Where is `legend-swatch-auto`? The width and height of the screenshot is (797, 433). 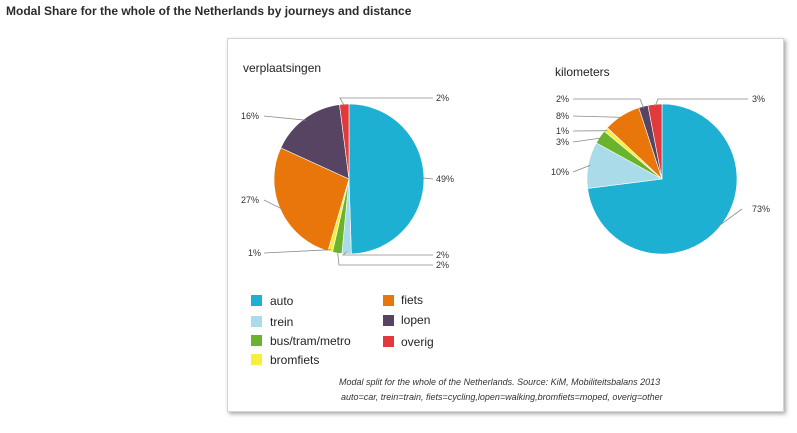 legend-swatch-auto is located at coordinates (256, 300).